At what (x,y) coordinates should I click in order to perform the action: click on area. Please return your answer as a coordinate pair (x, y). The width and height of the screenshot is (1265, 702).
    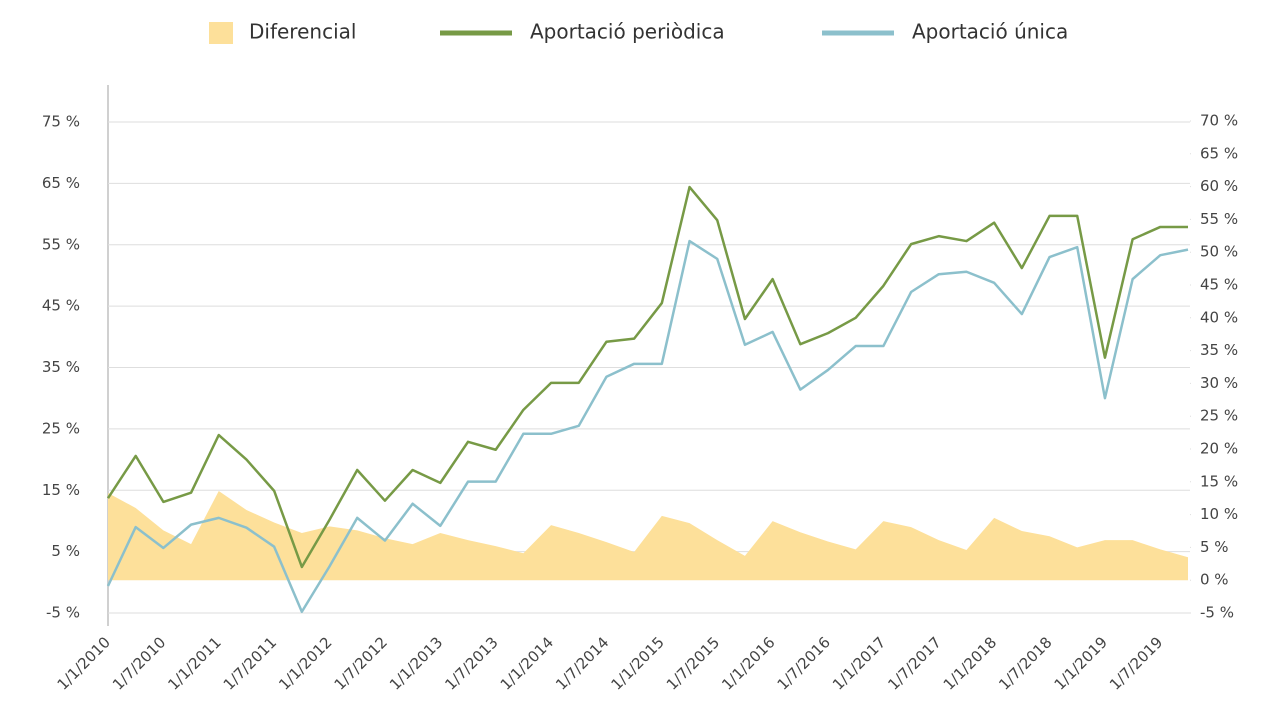
    Looking at the image, I should click on (648, 535).